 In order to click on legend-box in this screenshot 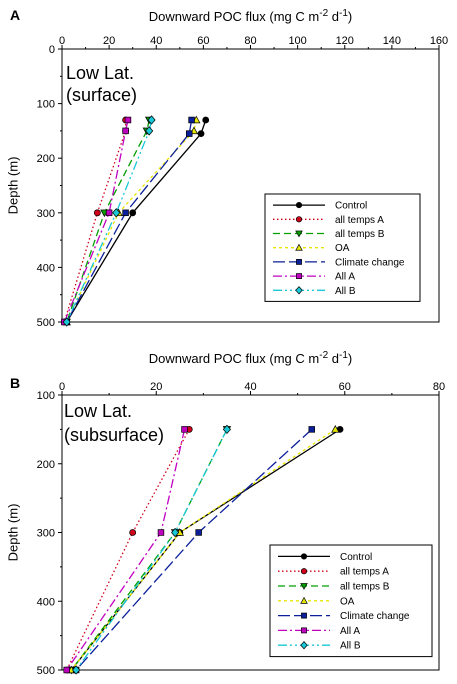, I will do `click(342, 247)`.